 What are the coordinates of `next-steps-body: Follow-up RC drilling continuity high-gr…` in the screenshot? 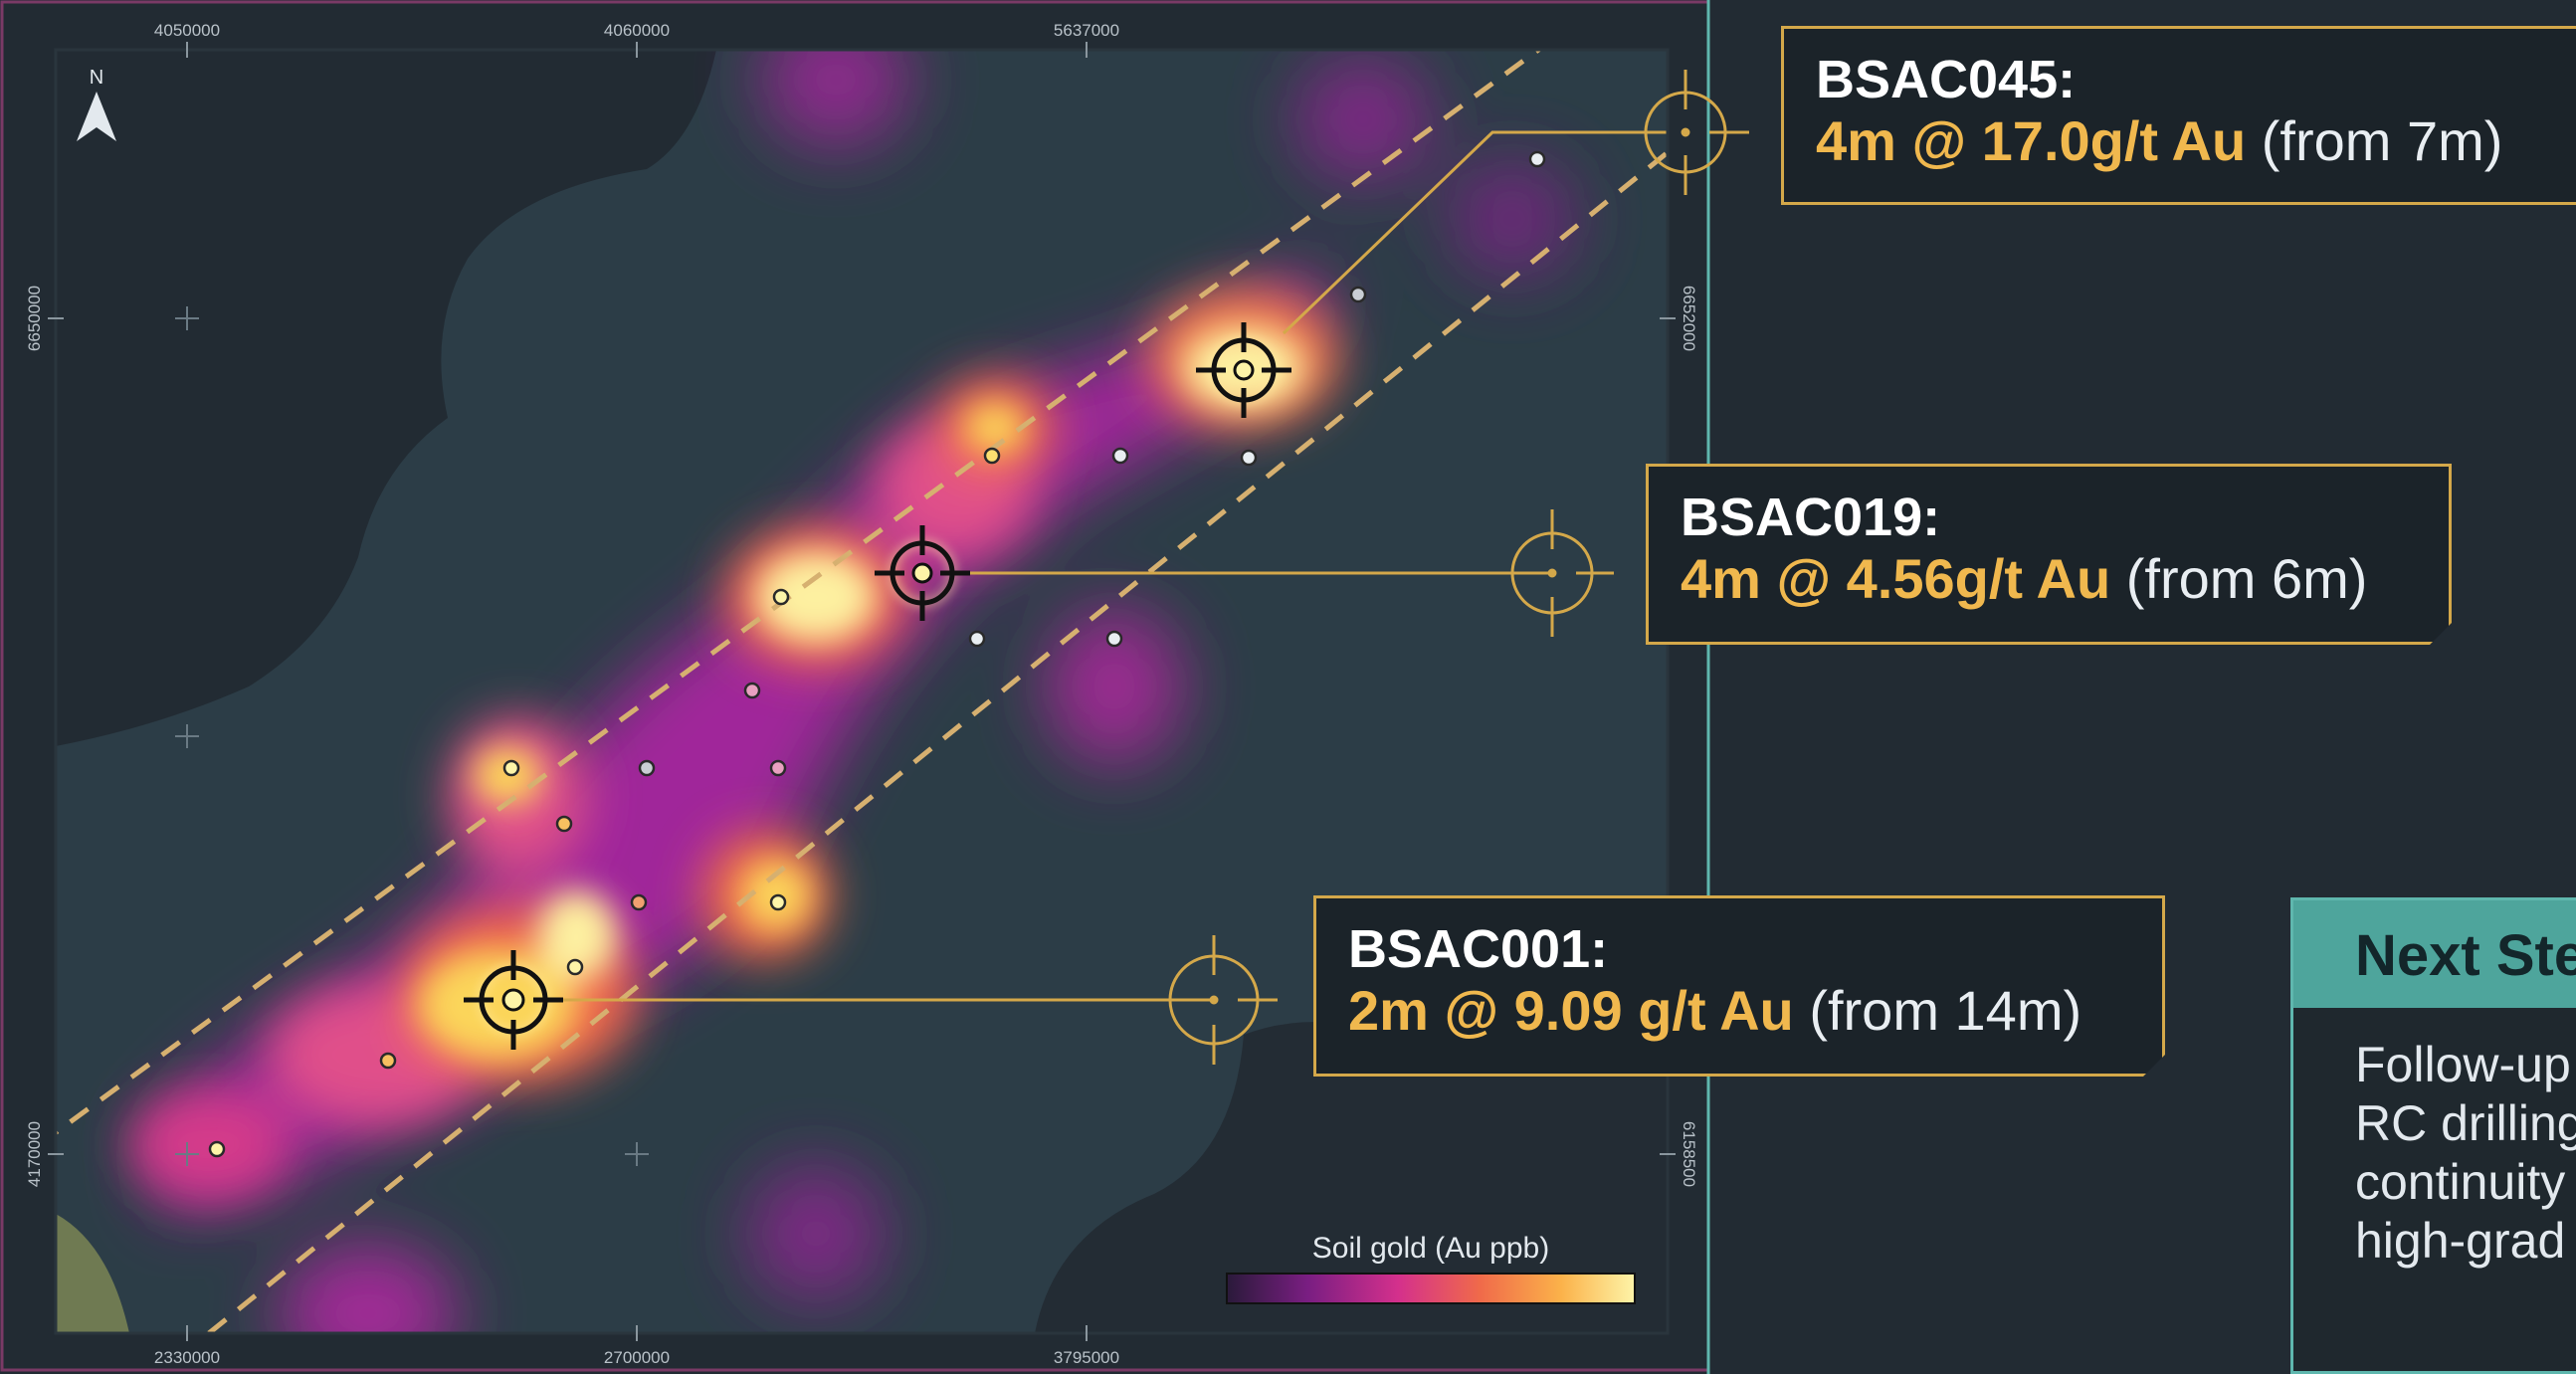 It's located at (2434, 1139).